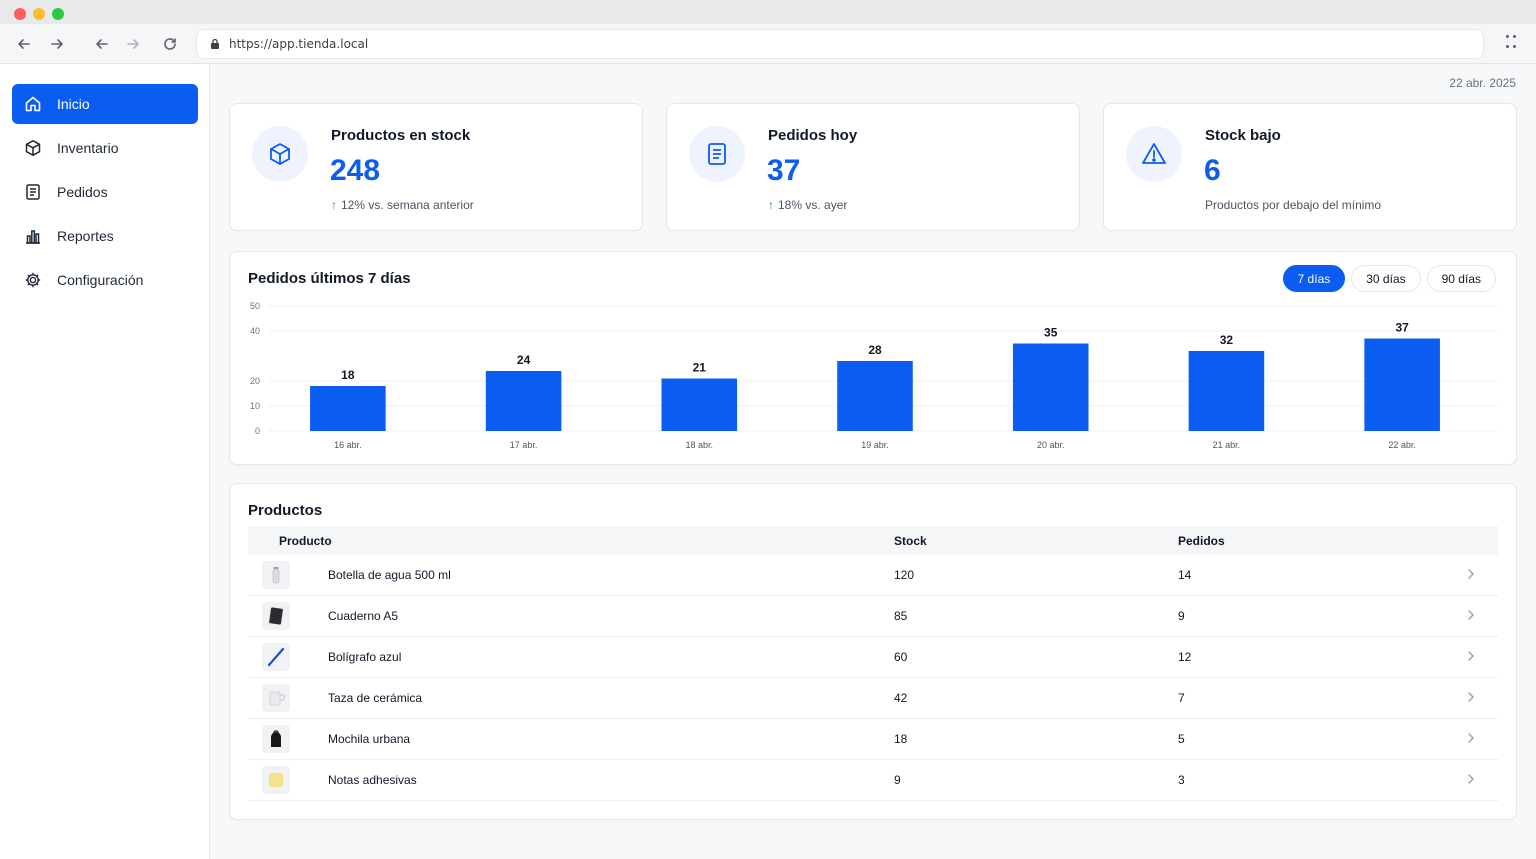  Describe the element at coordinates (276, 616) in the screenshot. I see `notebook-icon` at that location.